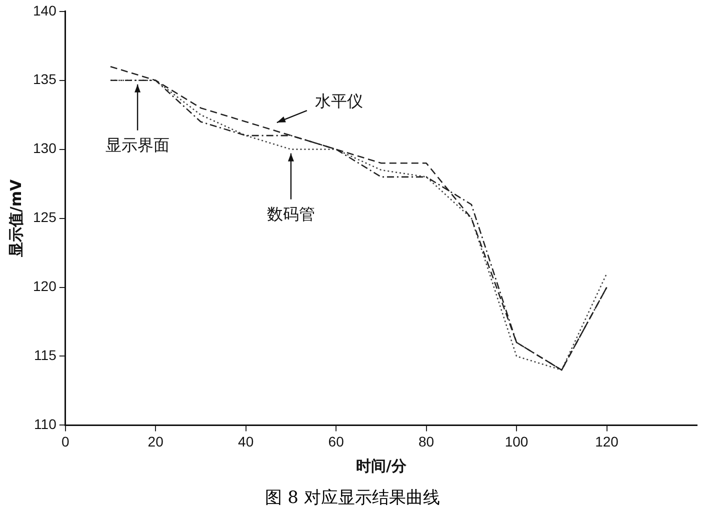 Image resolution: width=705 pixels, height=523 pixels. Describe the element at coordinates (336, 441) in the screenshot. I see `x-tick-label: 60` at that location.